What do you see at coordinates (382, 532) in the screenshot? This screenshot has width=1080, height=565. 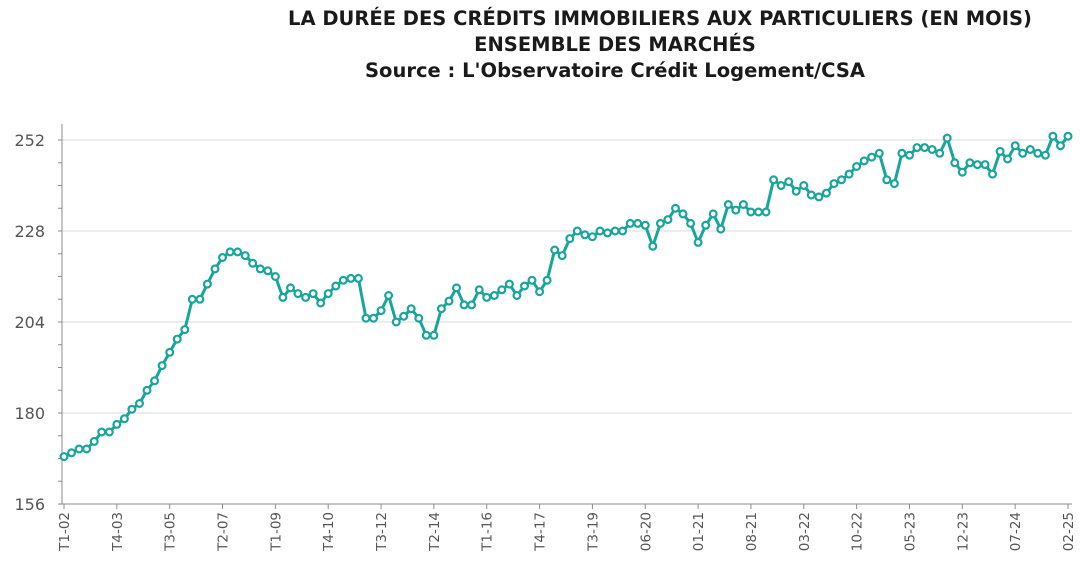 I see `x-tick-label: T3-12` at bounding box center [382, 532].